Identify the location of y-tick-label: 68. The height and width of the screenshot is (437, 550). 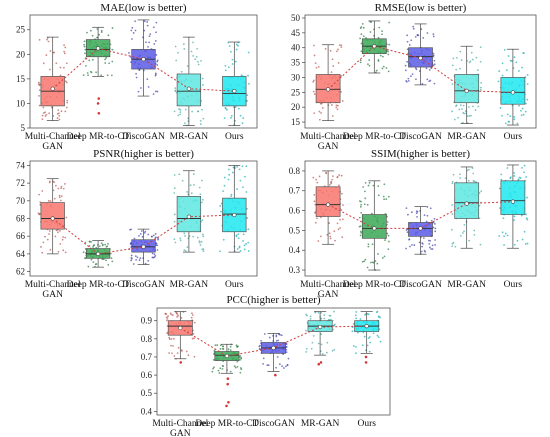
(21, 219).